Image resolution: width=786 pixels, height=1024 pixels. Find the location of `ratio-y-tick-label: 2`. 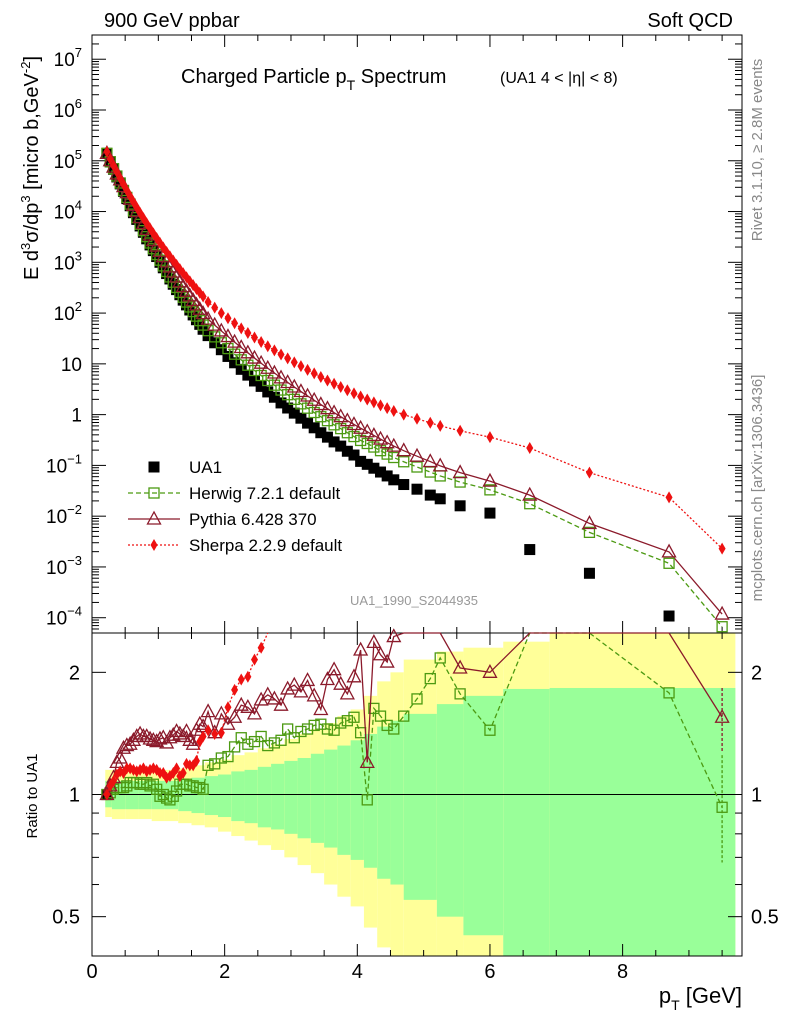

ratio-y-tick-label: 2 is located at coordinates (74, 673).